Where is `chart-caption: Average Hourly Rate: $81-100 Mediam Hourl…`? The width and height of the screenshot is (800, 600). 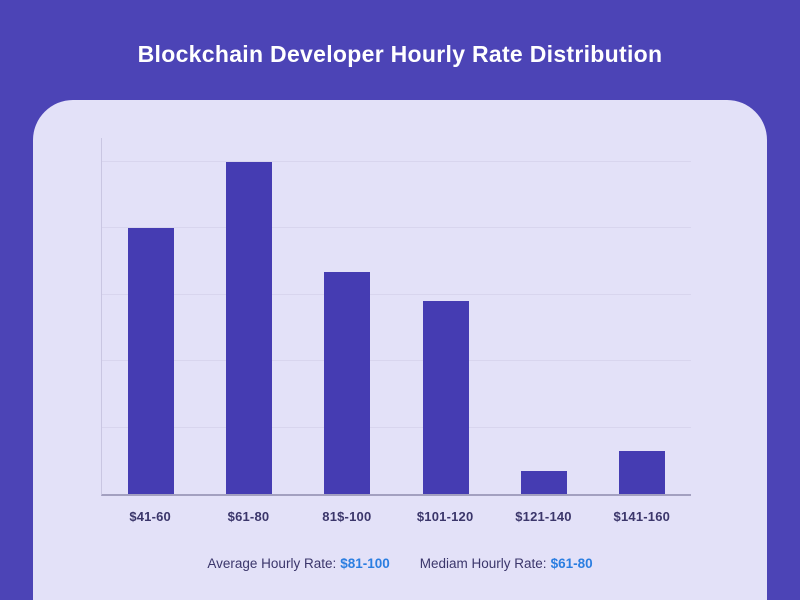 chart-caption: Average Hourly Rate: $81-100 Mediam Hourl… is located at coordinates (400, 563).